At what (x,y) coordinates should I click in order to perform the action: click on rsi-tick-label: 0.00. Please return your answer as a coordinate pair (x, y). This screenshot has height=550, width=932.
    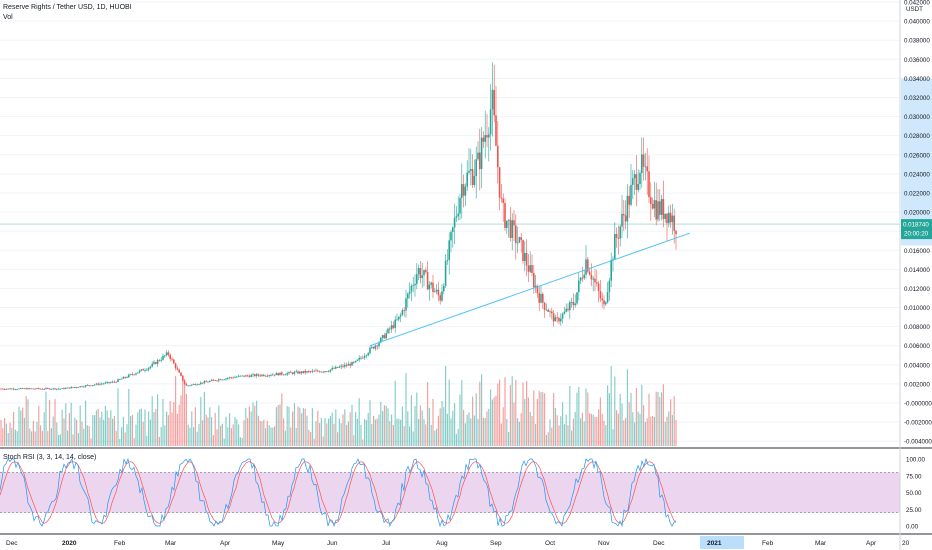
    Looking at the image, I should click on (912, 527).